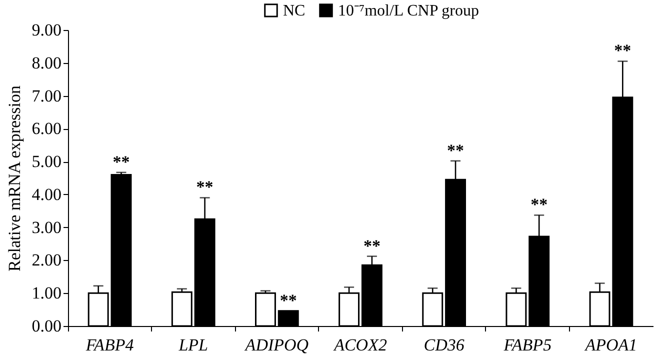  Describe the element at coordinates (193, 345) in the screenshot. I see `x-tick-label: LPL` at that location.